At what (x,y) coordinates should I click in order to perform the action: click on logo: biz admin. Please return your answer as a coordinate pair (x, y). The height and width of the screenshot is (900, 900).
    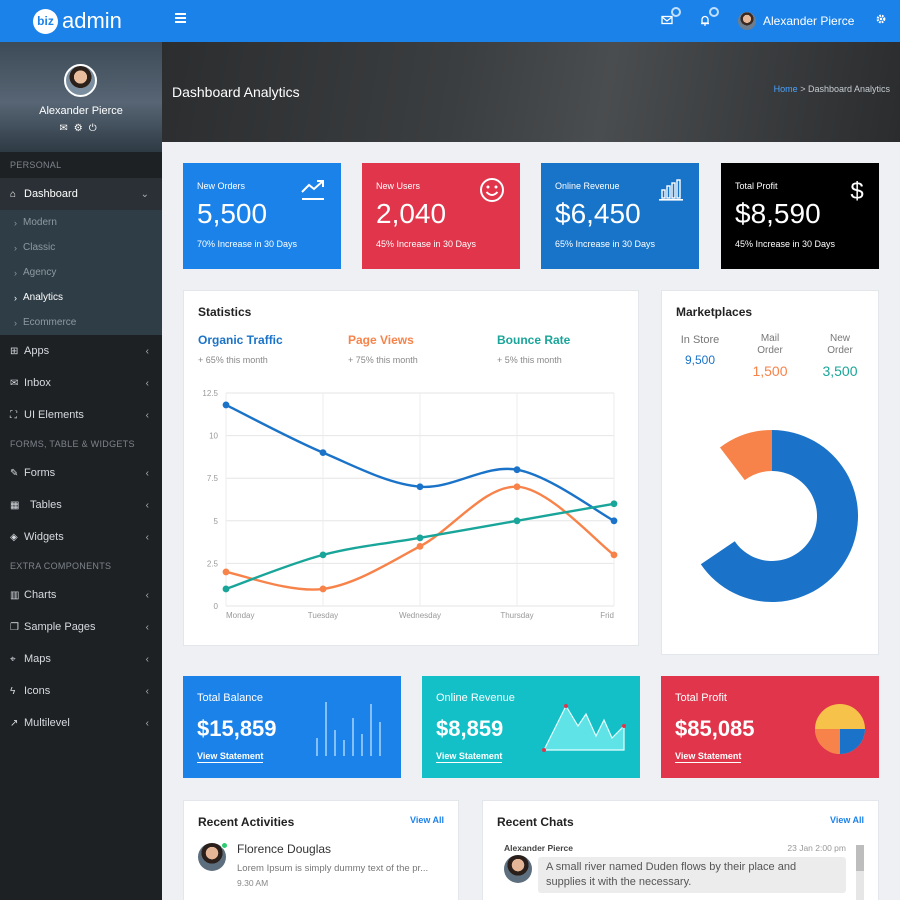
    Looking at the image, I should click on (77, 21).